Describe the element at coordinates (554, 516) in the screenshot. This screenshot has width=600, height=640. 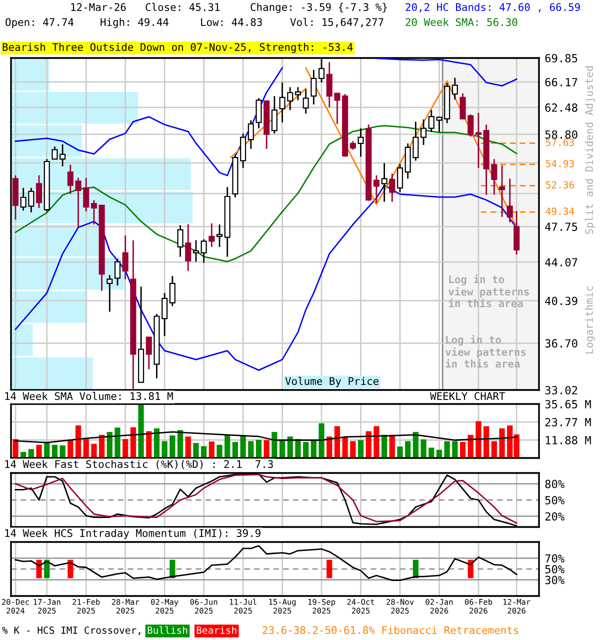
I see `y-tick-label: 20%` at that location.